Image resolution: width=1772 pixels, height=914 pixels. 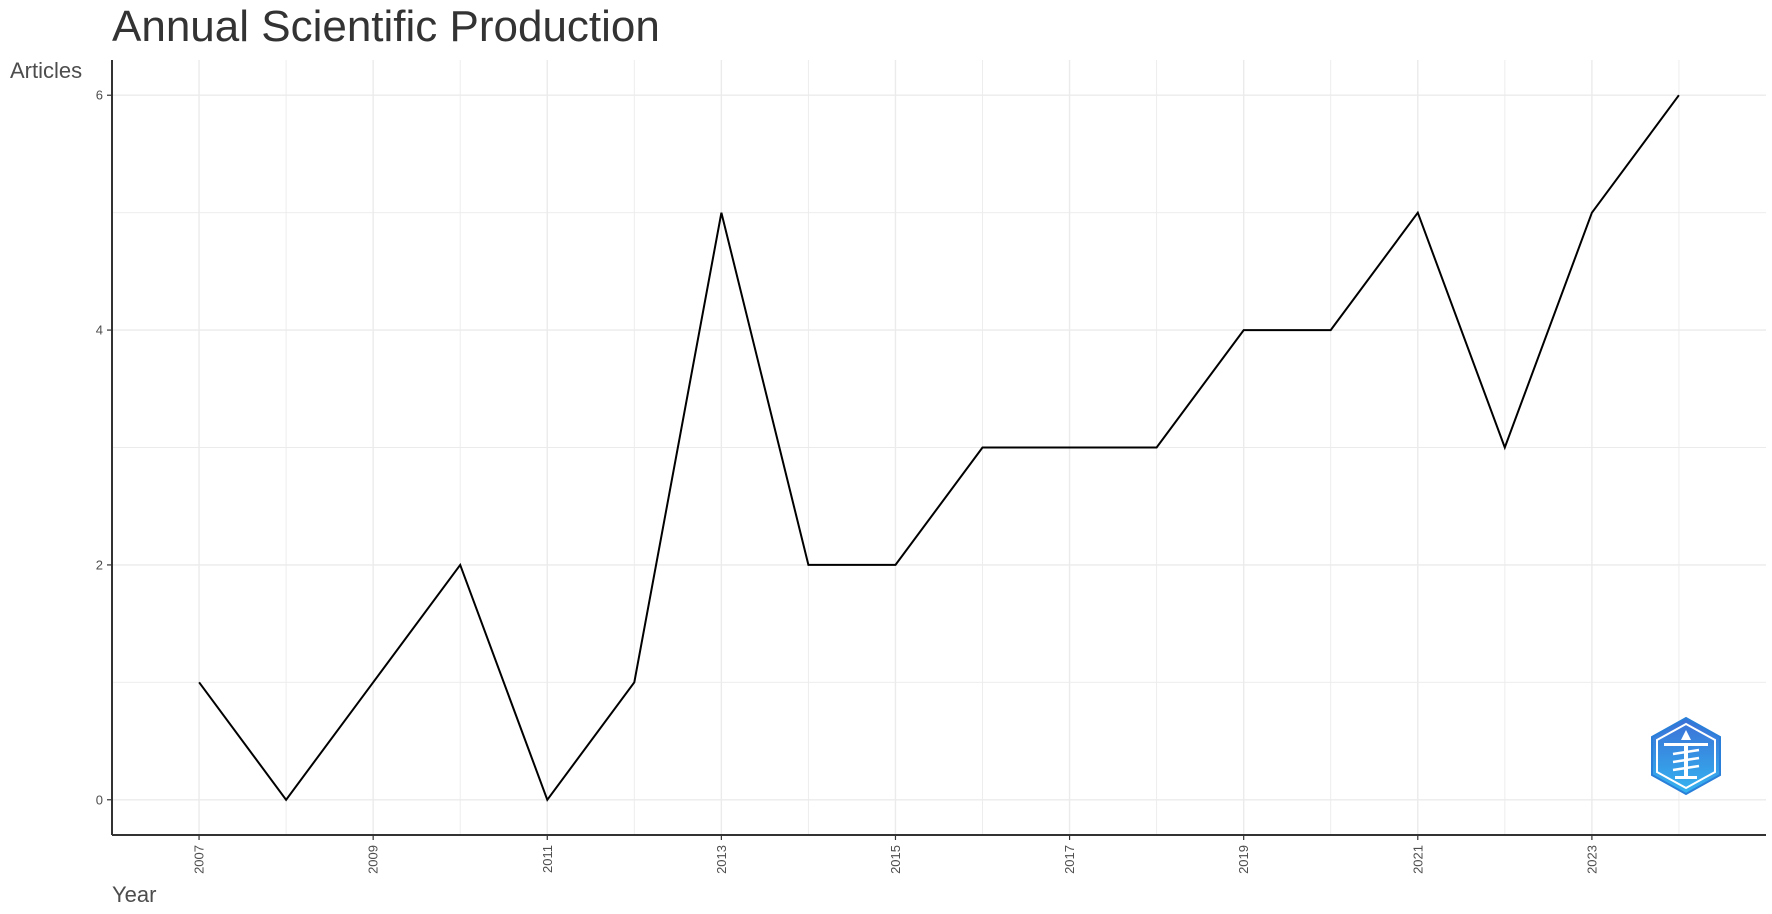 I want to click on x-tick-label: 2013, so click(x=721, y=859).